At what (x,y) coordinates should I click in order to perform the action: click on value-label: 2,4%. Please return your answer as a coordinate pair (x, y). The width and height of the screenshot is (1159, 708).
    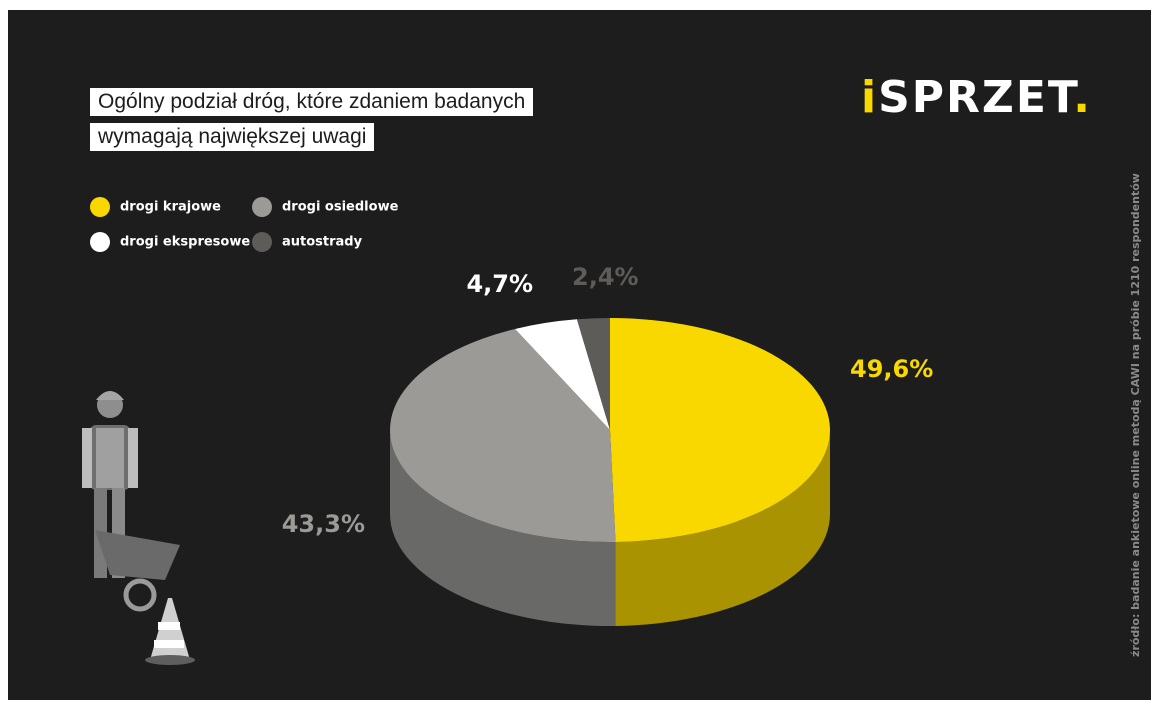
    Looking at the image, I should click on (605, 277).